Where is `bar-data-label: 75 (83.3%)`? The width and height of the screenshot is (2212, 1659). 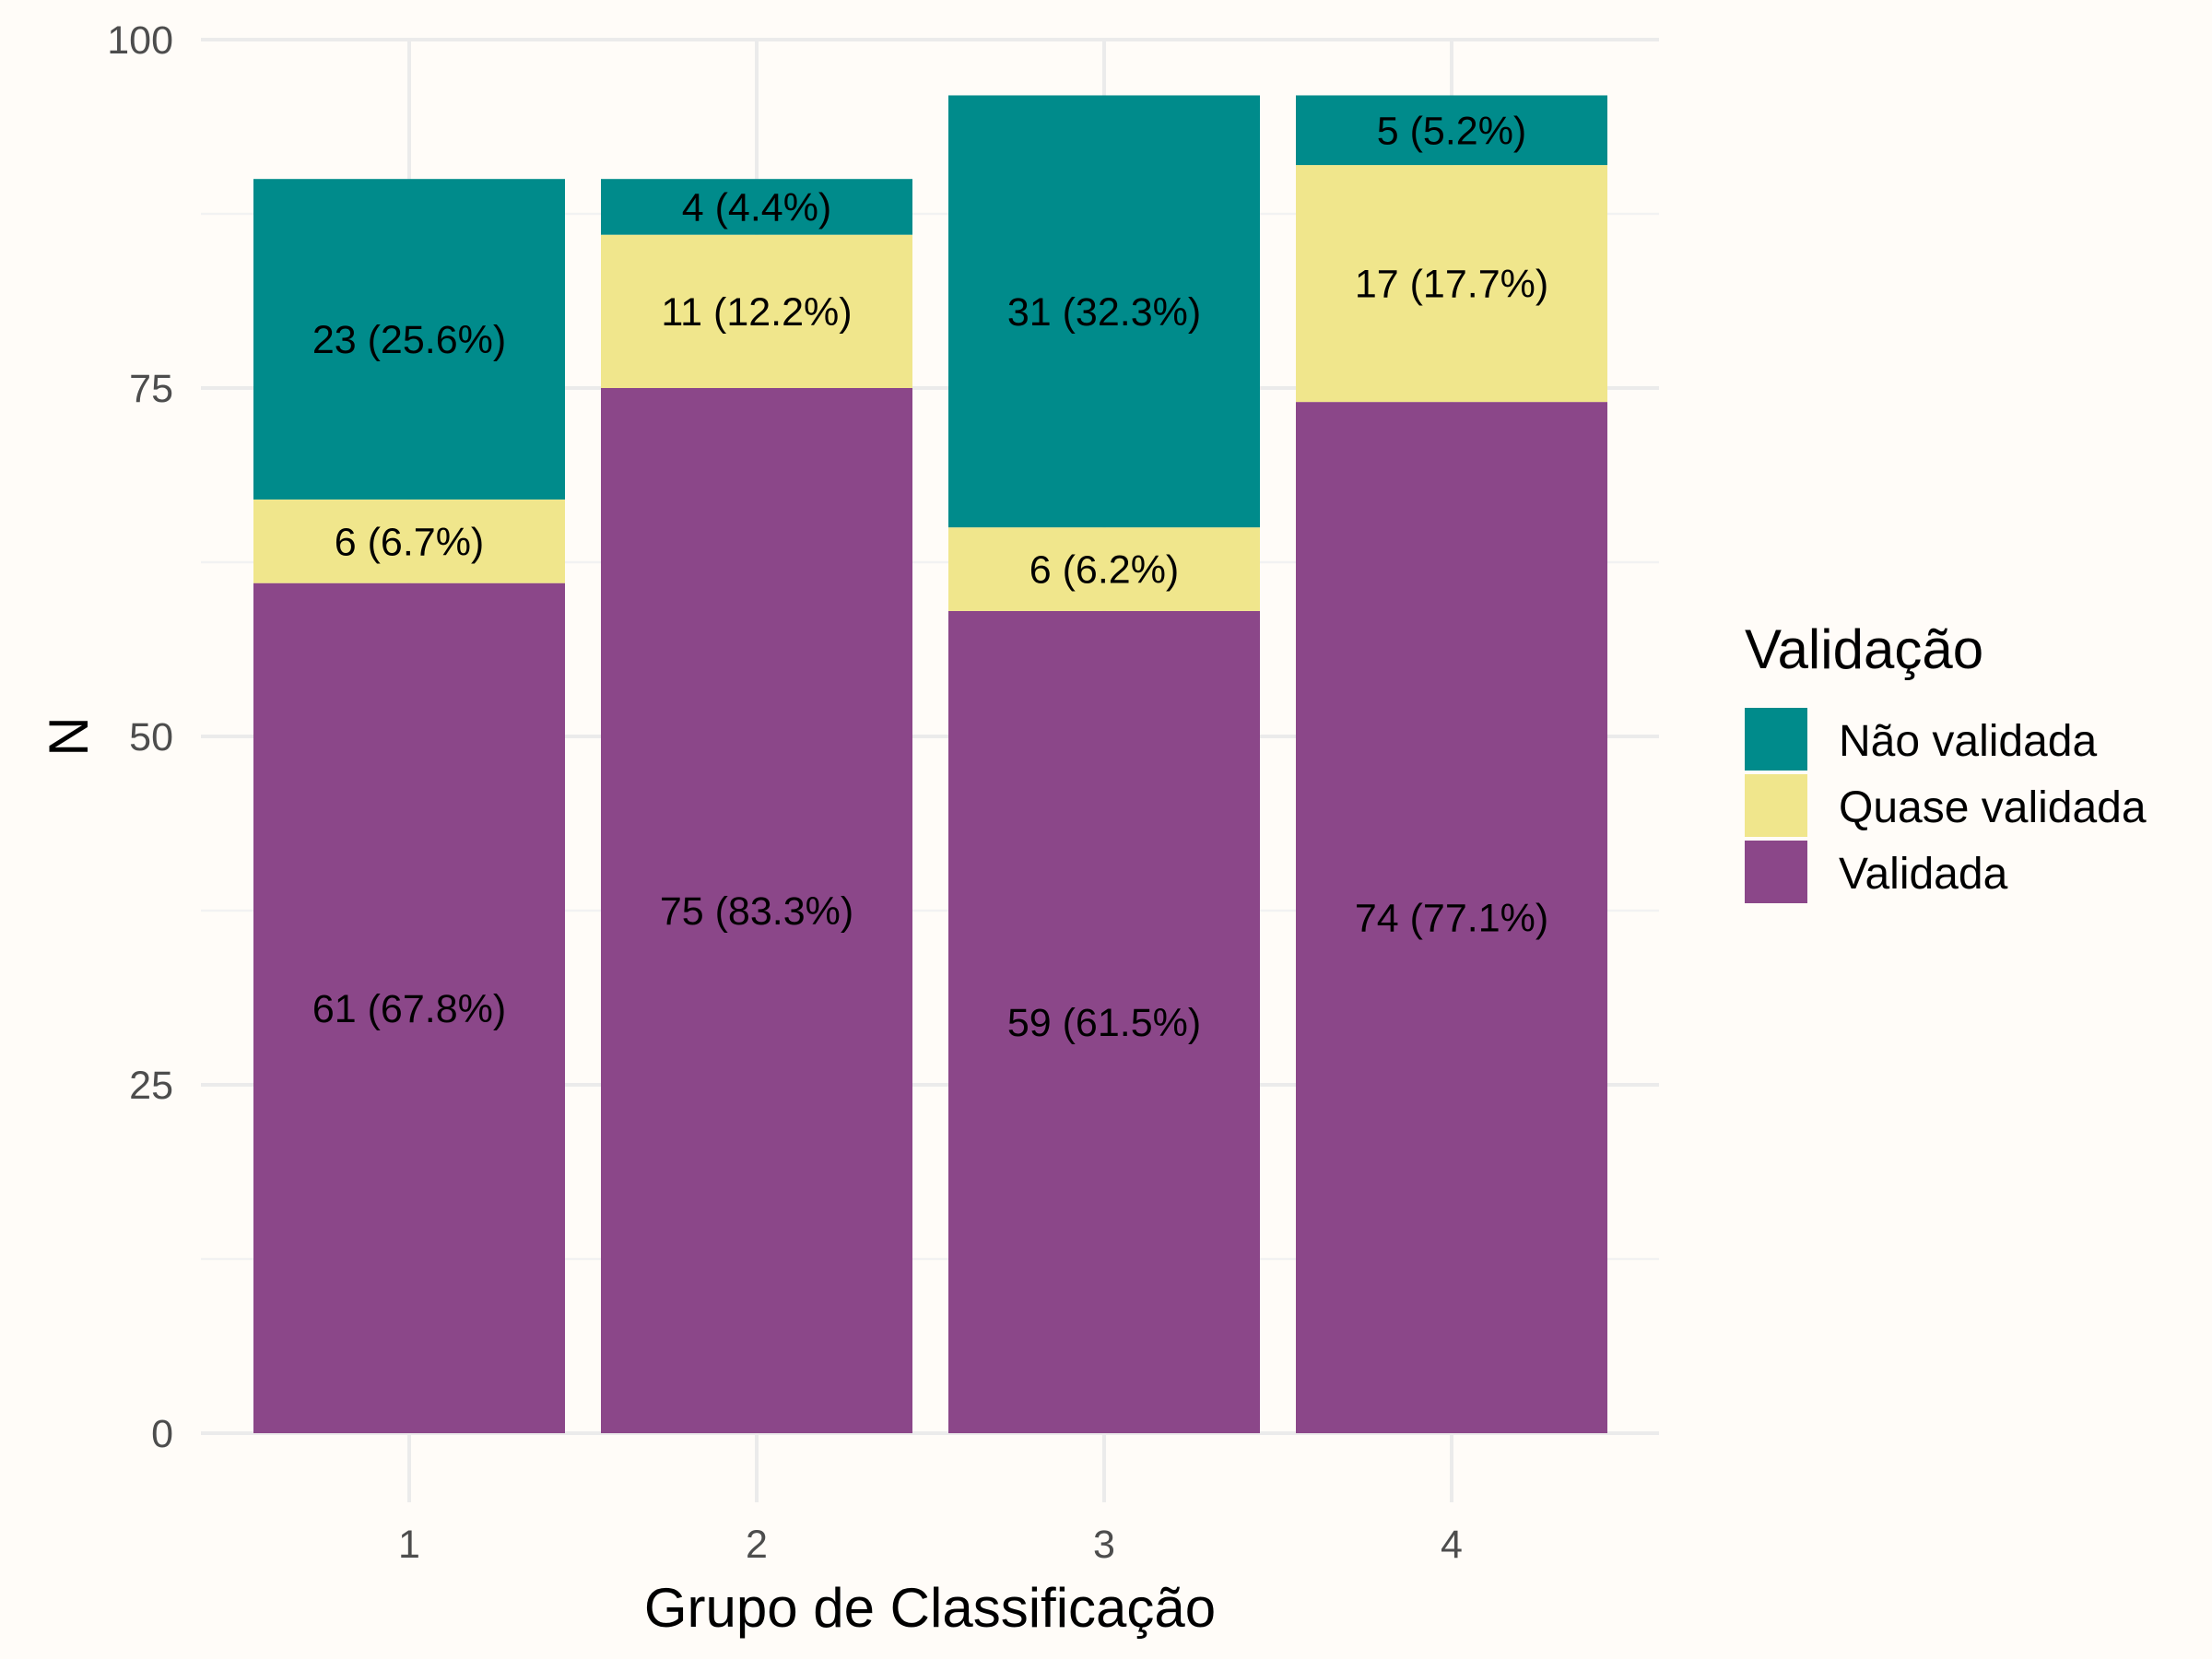
bar-data-label: 75 (83.3%) is located at coordinates (756, 911).